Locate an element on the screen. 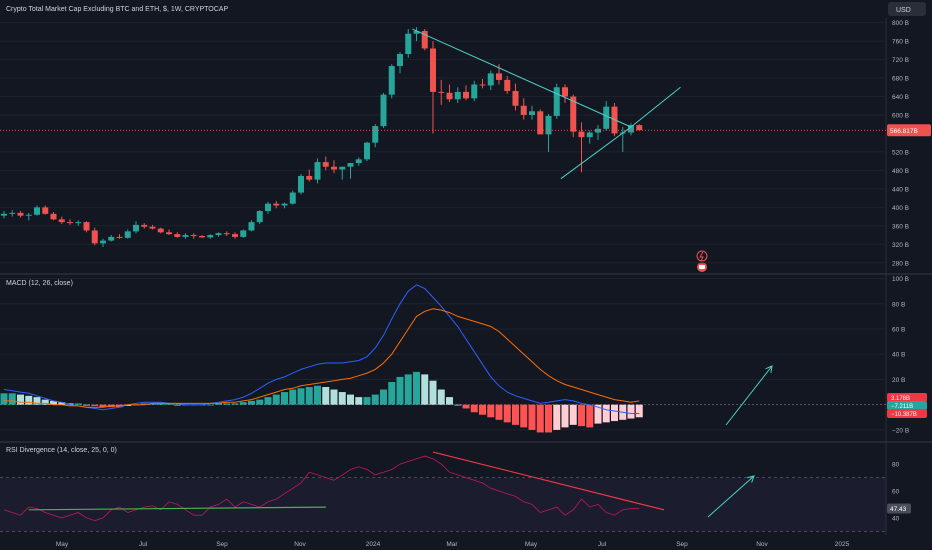 The width and height of the screenshot is (932, 550). macd-legend: MACD (12, 26, close) is located at coordinates (39, 283).